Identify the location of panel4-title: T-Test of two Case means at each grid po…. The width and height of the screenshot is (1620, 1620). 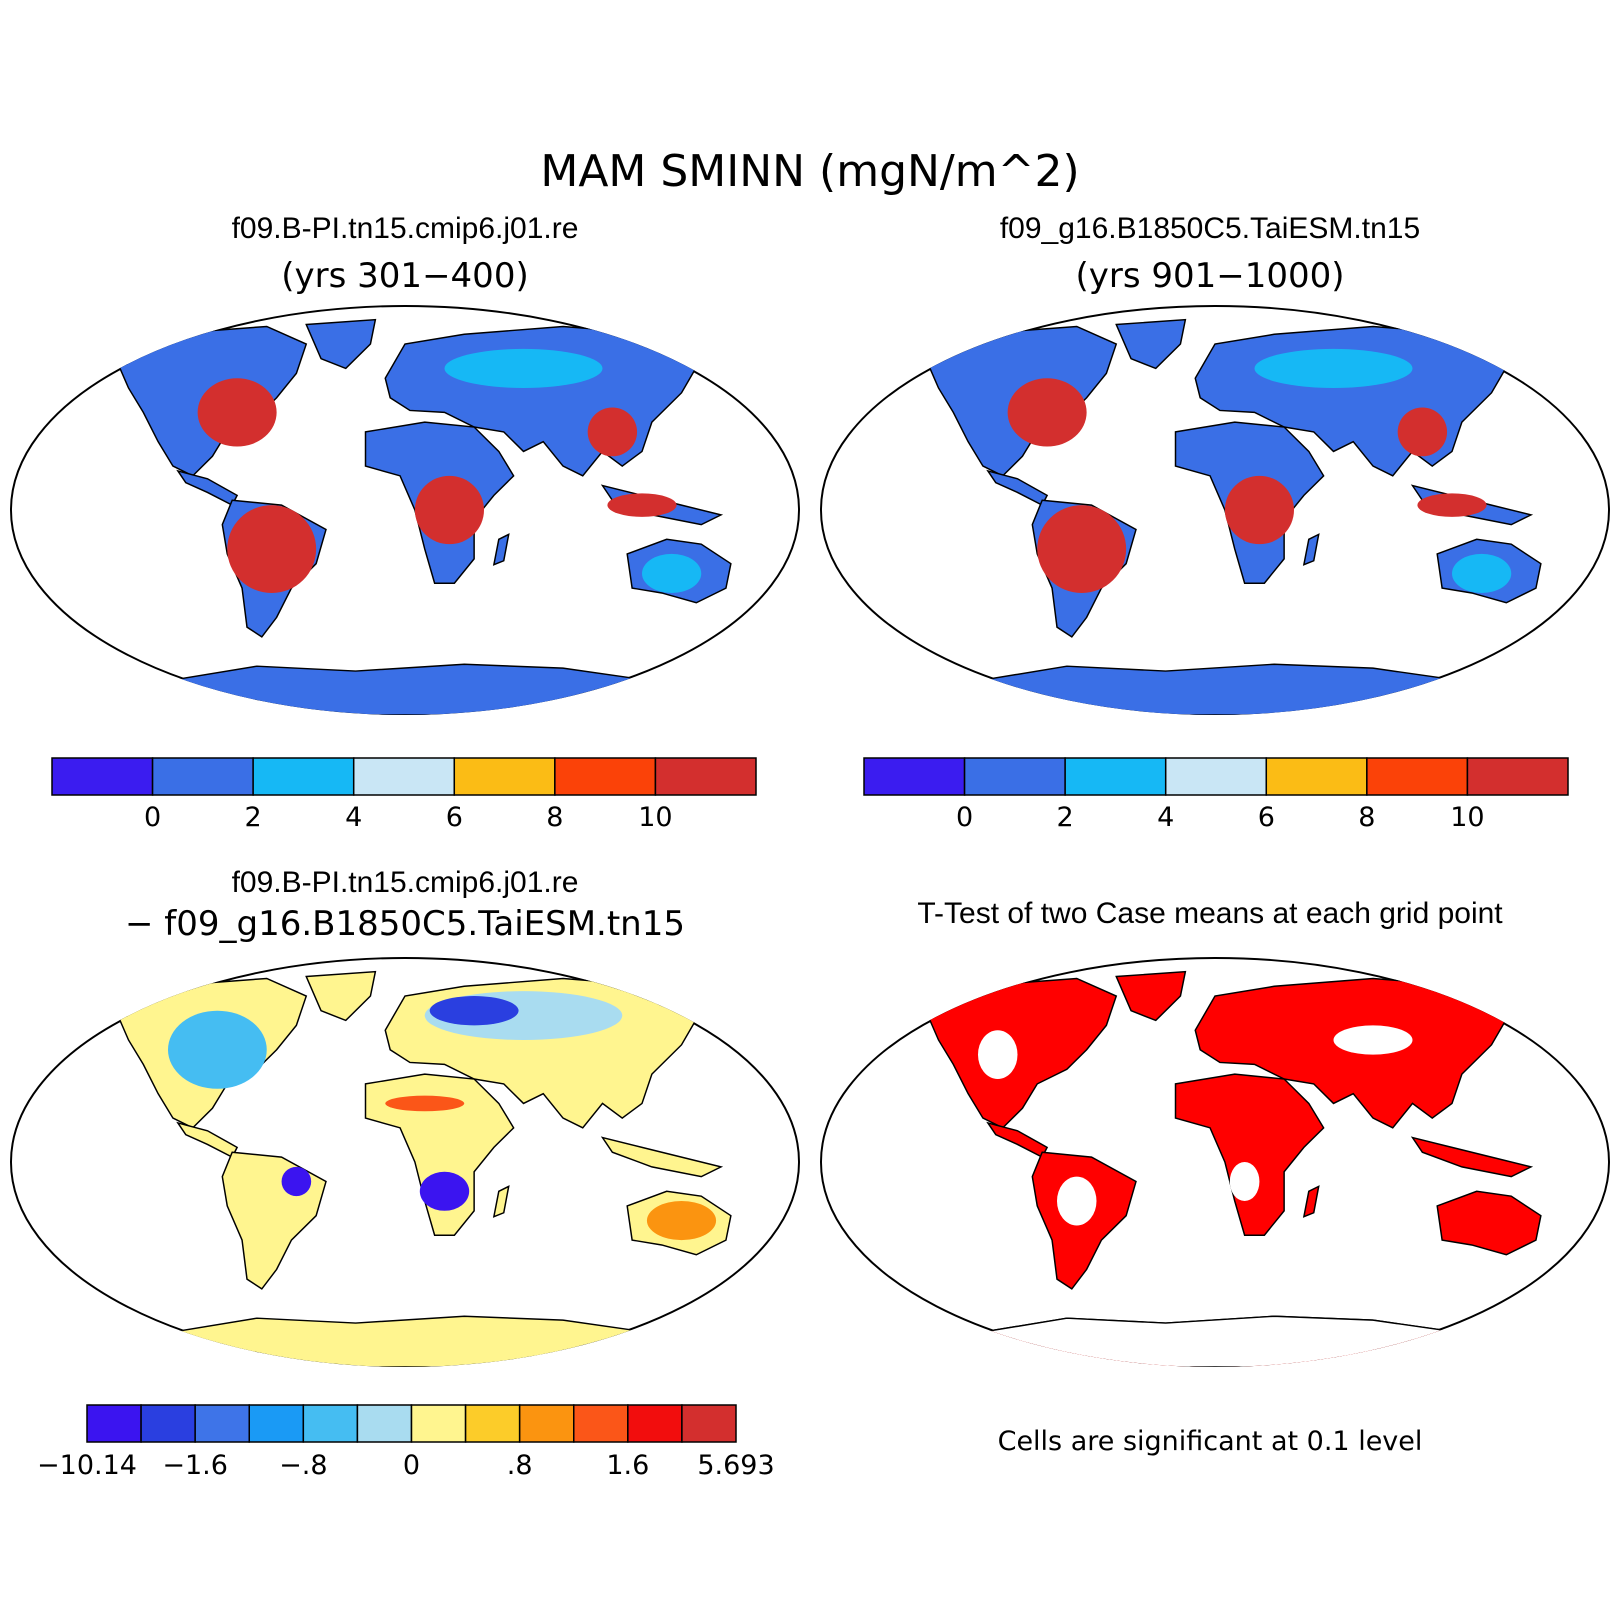
(1210, 913).